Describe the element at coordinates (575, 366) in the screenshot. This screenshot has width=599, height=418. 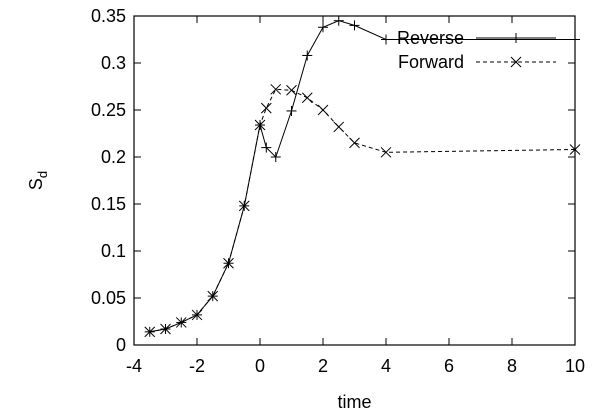
I see `x-tick-label: 10` at that location.